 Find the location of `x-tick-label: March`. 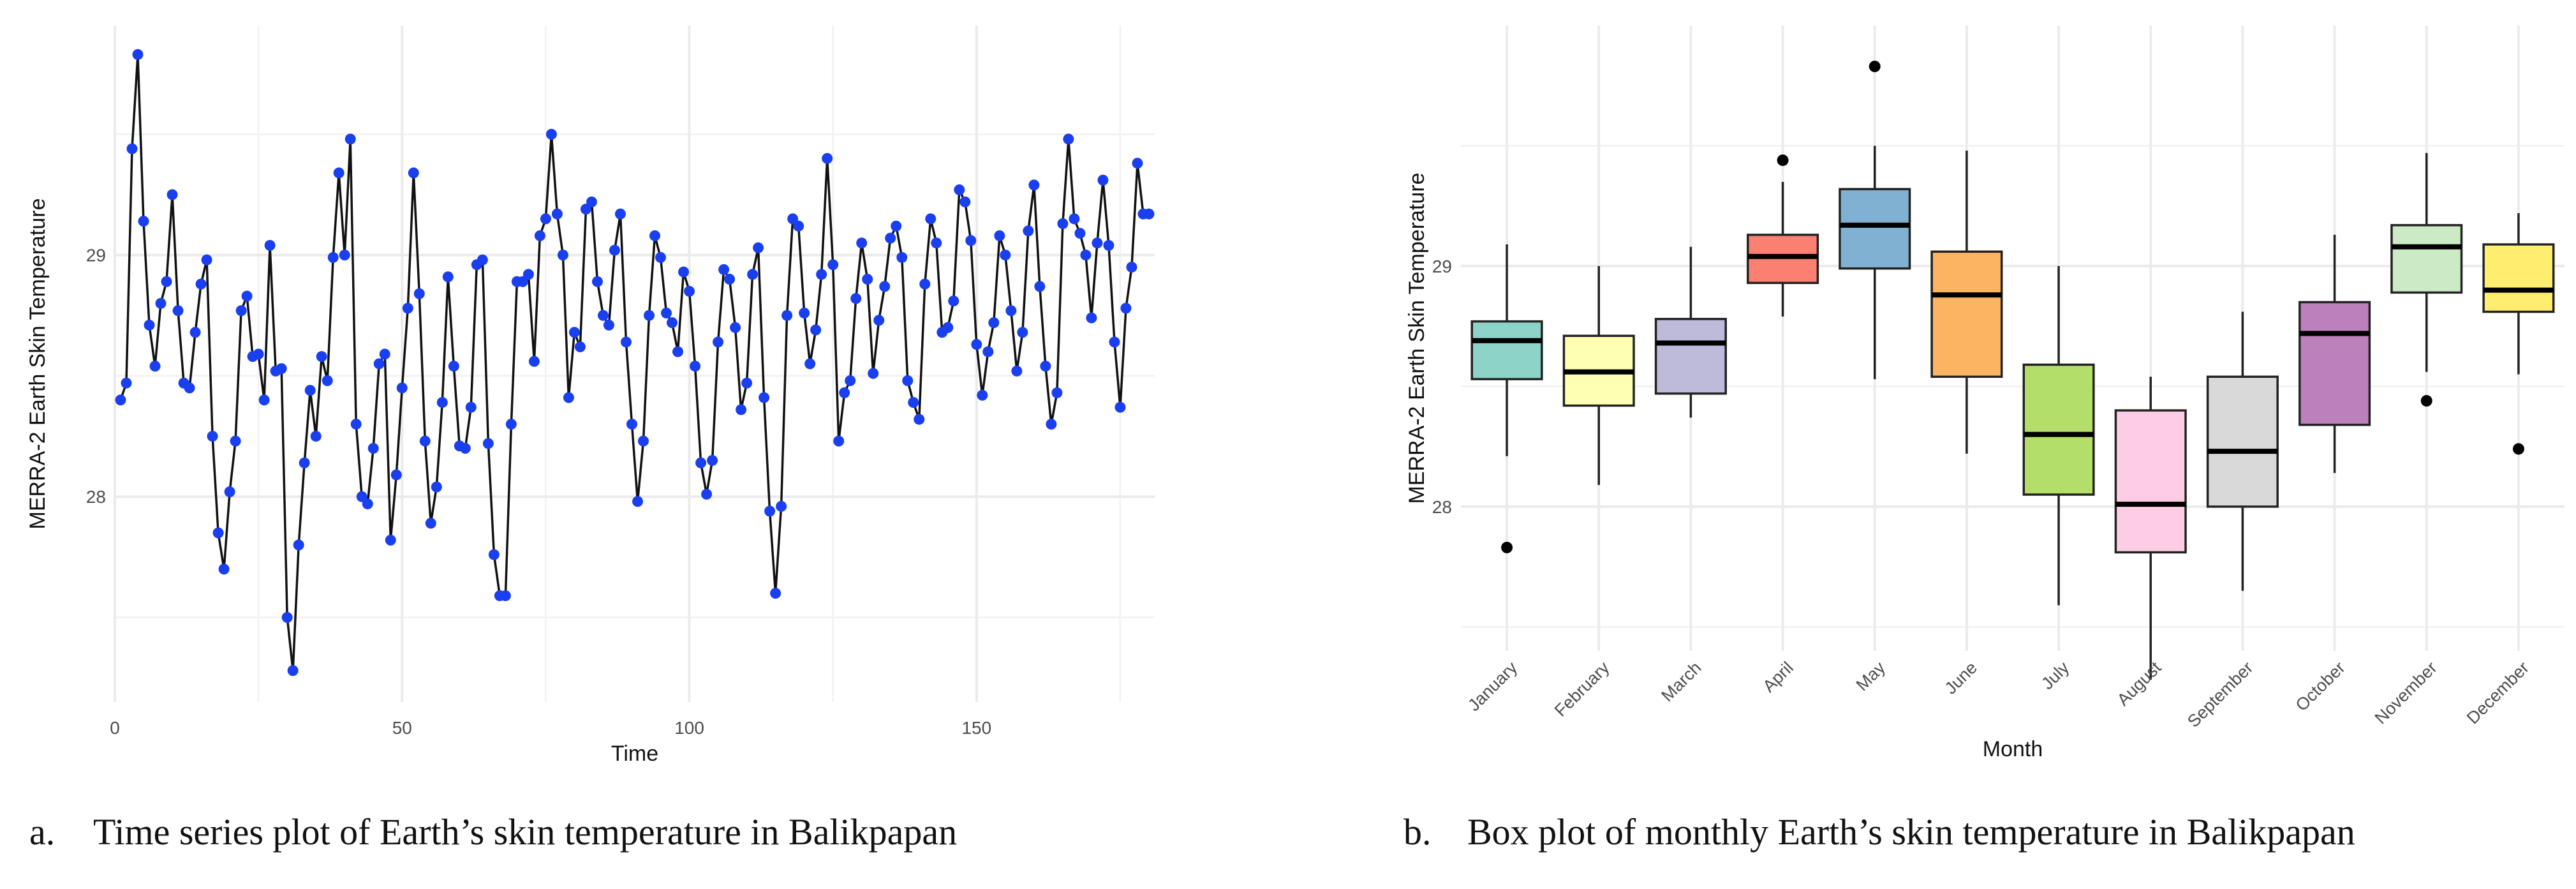

x-tick-label: March is located at coordinates (1681, 682).